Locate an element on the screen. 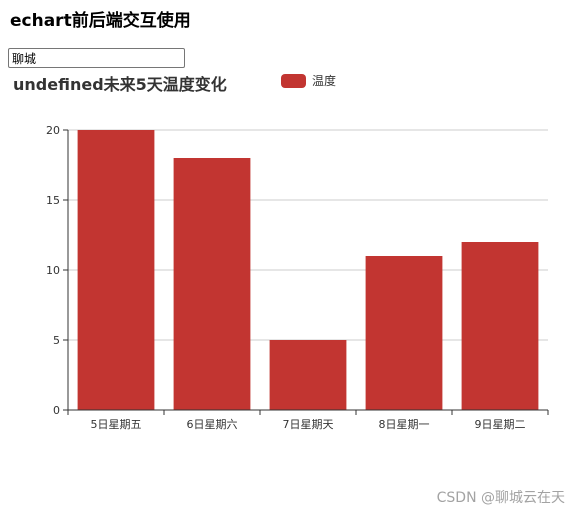  y-tick-label: 20 is located at coordinates (53, 130).